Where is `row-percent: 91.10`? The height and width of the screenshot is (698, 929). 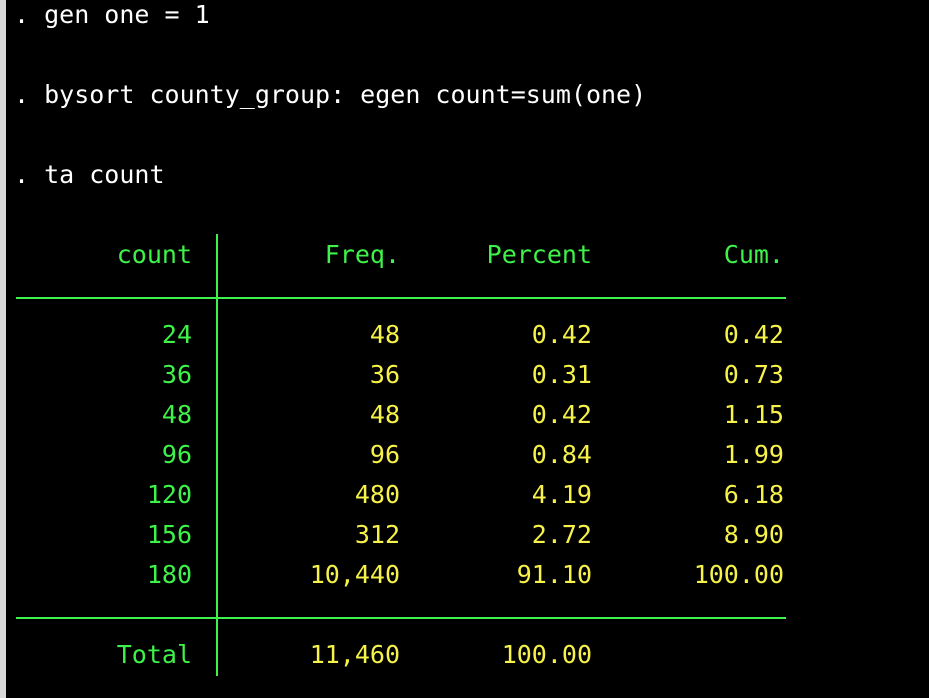
row-percent: 91.10 is located at coordinates (554, 574).